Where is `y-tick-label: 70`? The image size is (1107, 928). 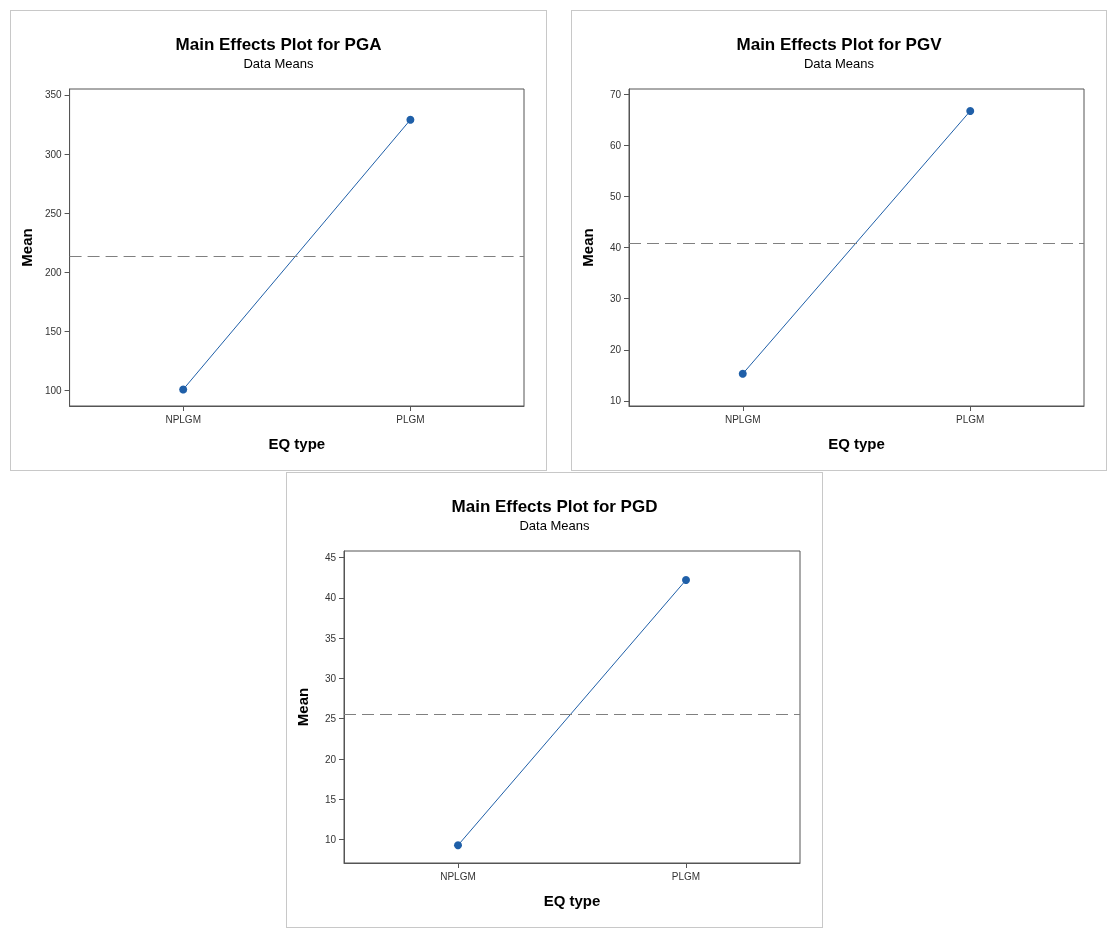 y-tick-label: 70 is located at coordinates (615, 94).